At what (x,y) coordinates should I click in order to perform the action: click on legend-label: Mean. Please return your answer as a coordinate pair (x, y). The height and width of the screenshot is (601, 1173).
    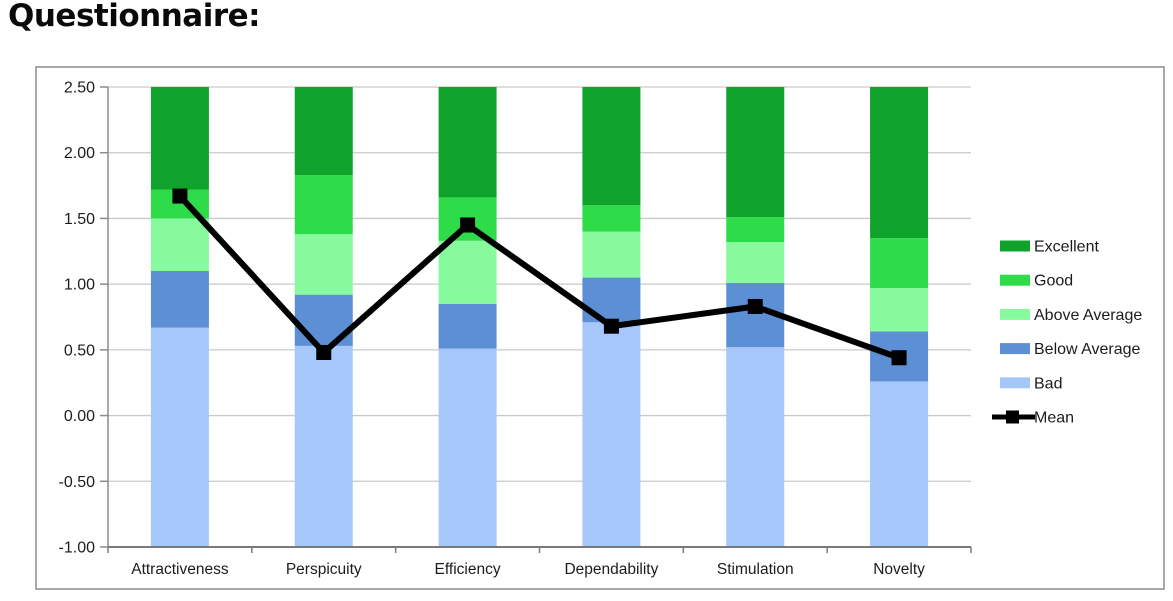
    Looking at the image, I should click on (1054, 418).